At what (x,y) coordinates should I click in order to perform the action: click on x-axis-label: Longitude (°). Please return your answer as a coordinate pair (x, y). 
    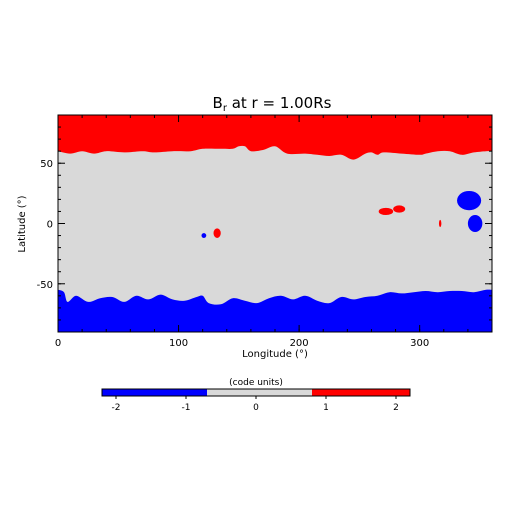
    Looking at the image, I should click on (275, 354).